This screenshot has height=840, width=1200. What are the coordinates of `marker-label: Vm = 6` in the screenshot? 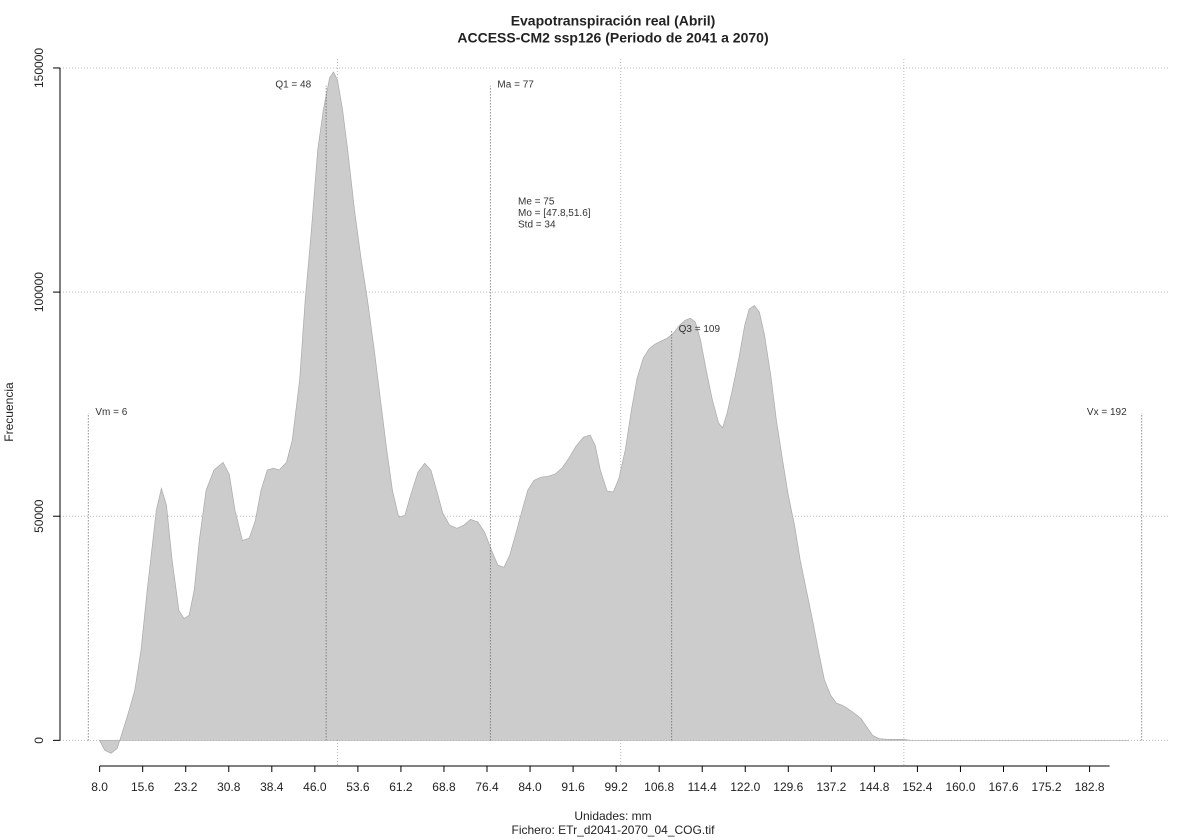 It's located at (111, 412).